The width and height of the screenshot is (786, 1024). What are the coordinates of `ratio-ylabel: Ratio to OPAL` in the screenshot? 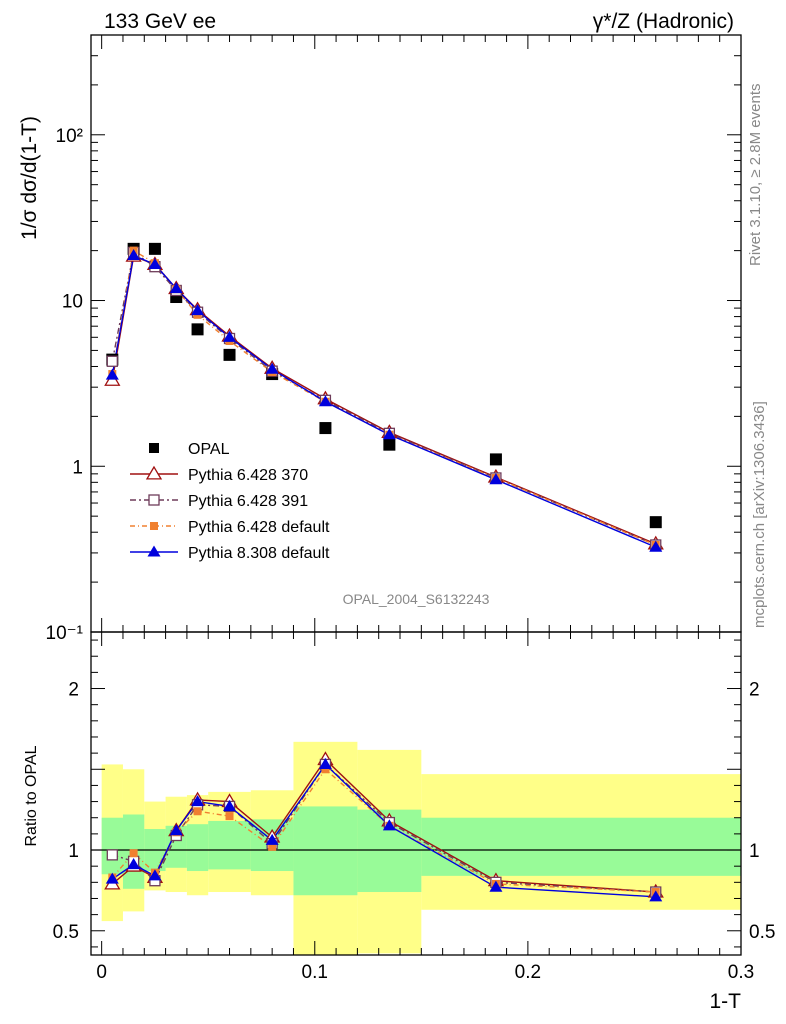 It's located at (31, 795).